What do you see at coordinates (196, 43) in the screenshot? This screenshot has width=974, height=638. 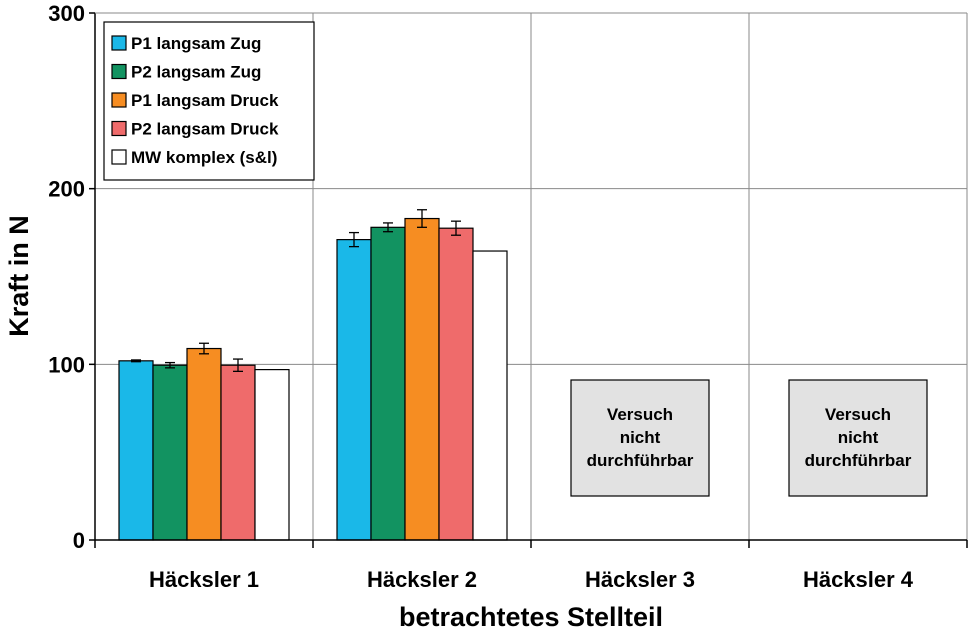 I see `legend-label: P1 langsam Zug` at bounding box center [196, 43].